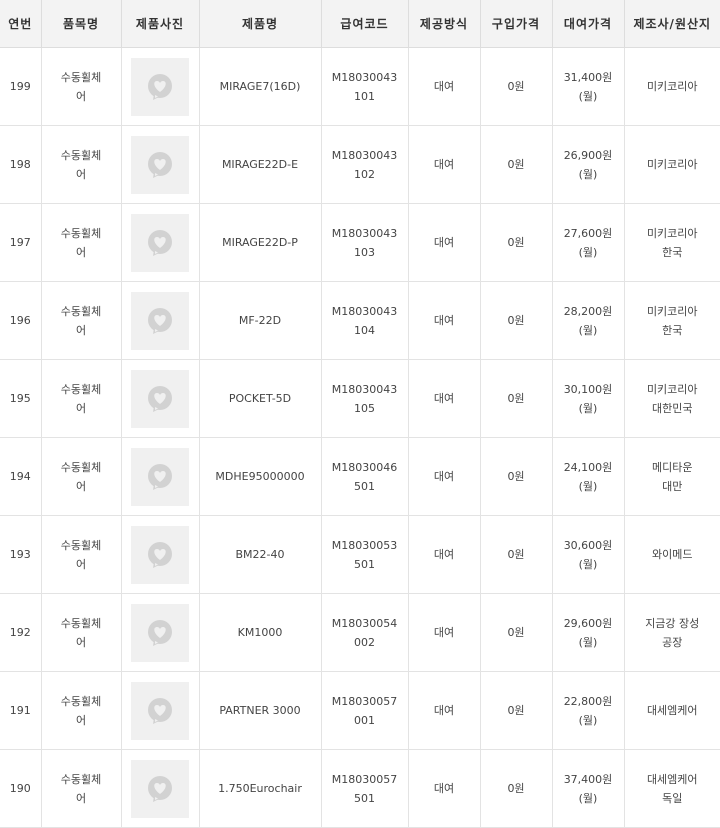 The image size is (720, 828). I want to click on cell-no: 197, so click(21, 242).